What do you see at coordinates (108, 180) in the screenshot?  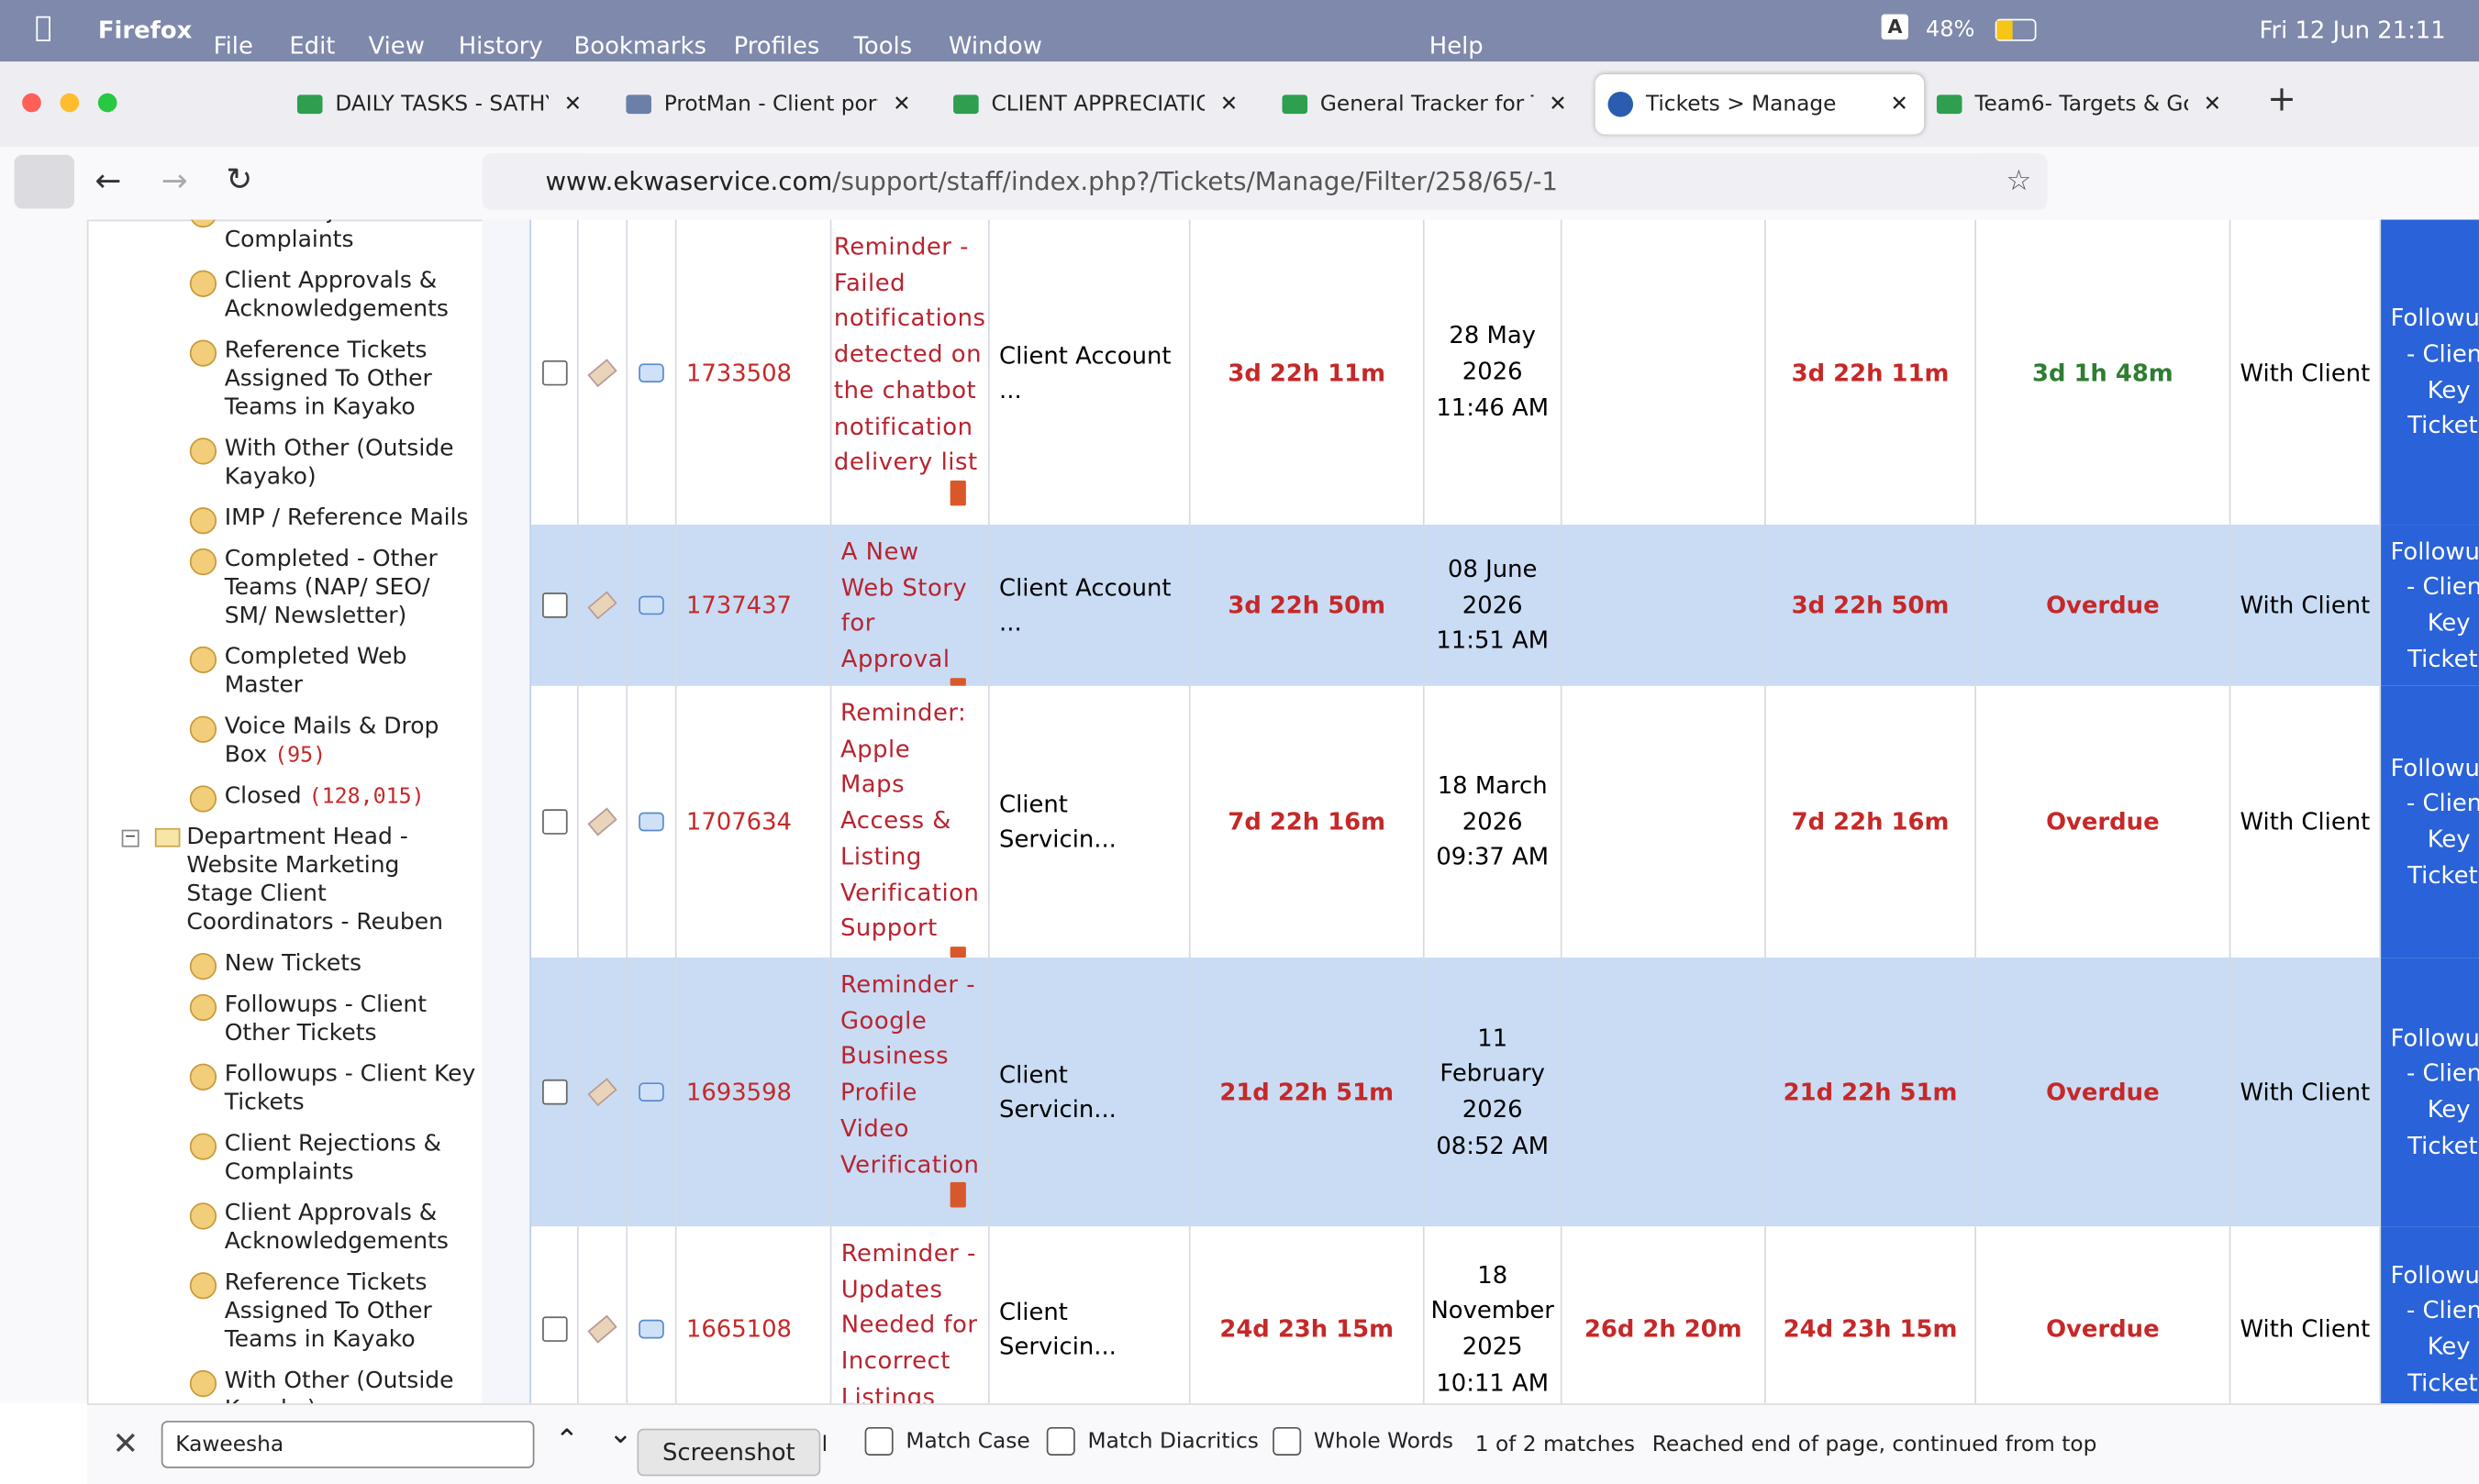 I see `back-button: ←` at bounding box center [108, 180].